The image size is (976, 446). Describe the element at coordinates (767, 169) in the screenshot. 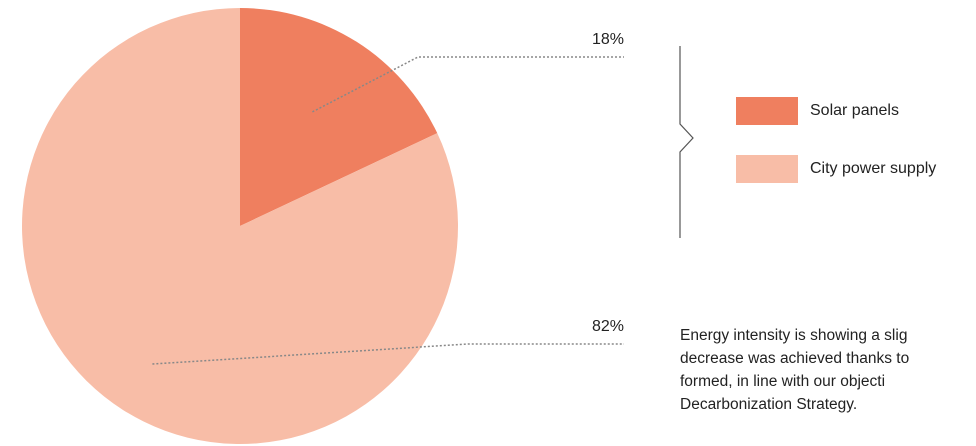

I see `legend-swatch-city-power-supply` at that location.